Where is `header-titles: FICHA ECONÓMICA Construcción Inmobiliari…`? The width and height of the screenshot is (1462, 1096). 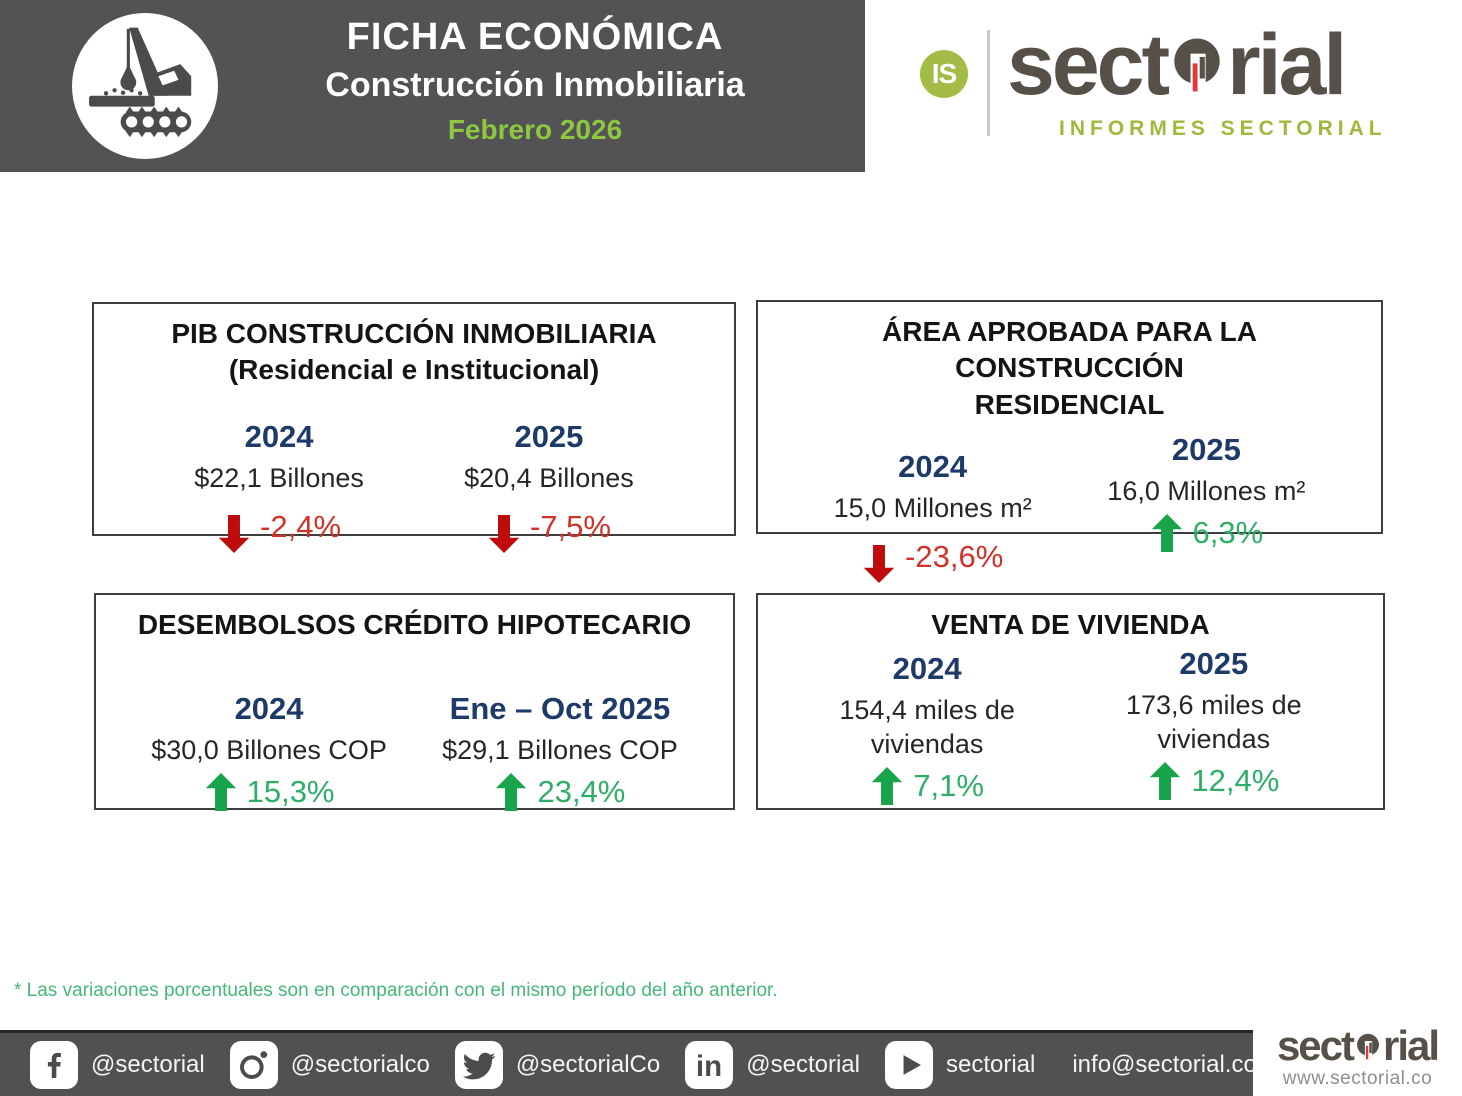 header-titles: FICHA ECONÓMICA Construcción Inmobiliari… is located at coordinates (535, 81).